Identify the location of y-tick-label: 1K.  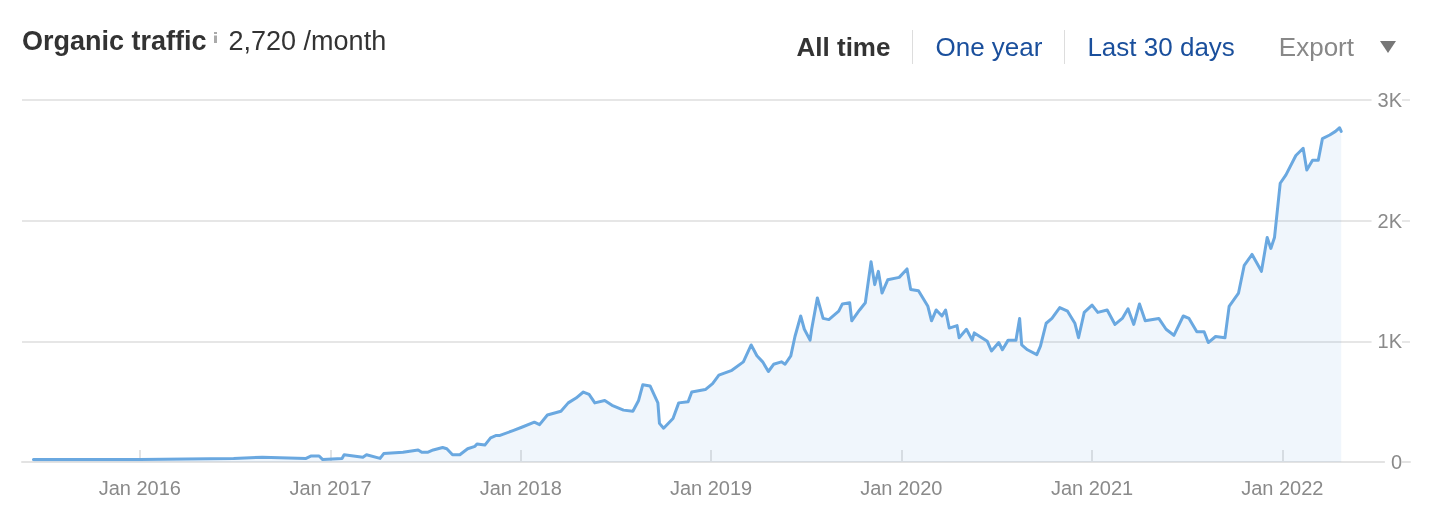
(1390, 341).